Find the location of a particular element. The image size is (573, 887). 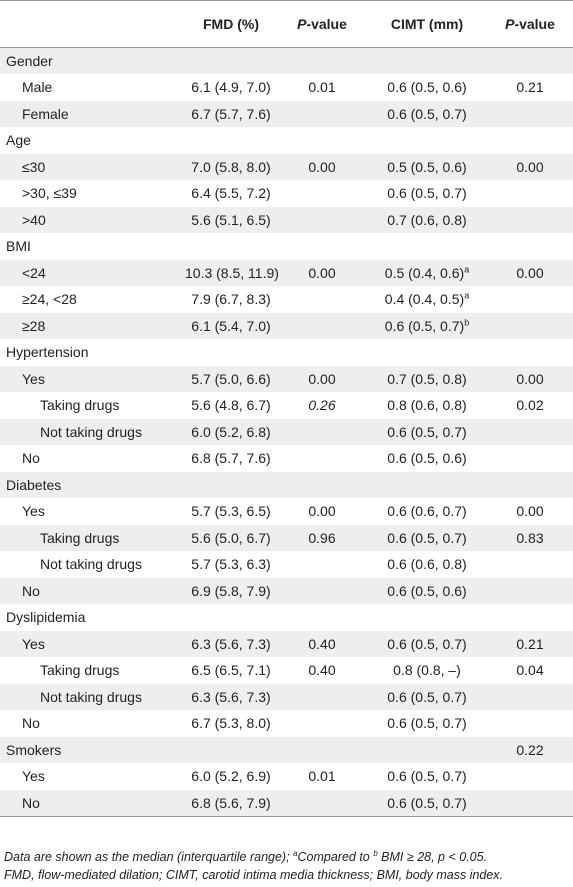

row-label: Not taking drugs is located at coordinates (91, 696).